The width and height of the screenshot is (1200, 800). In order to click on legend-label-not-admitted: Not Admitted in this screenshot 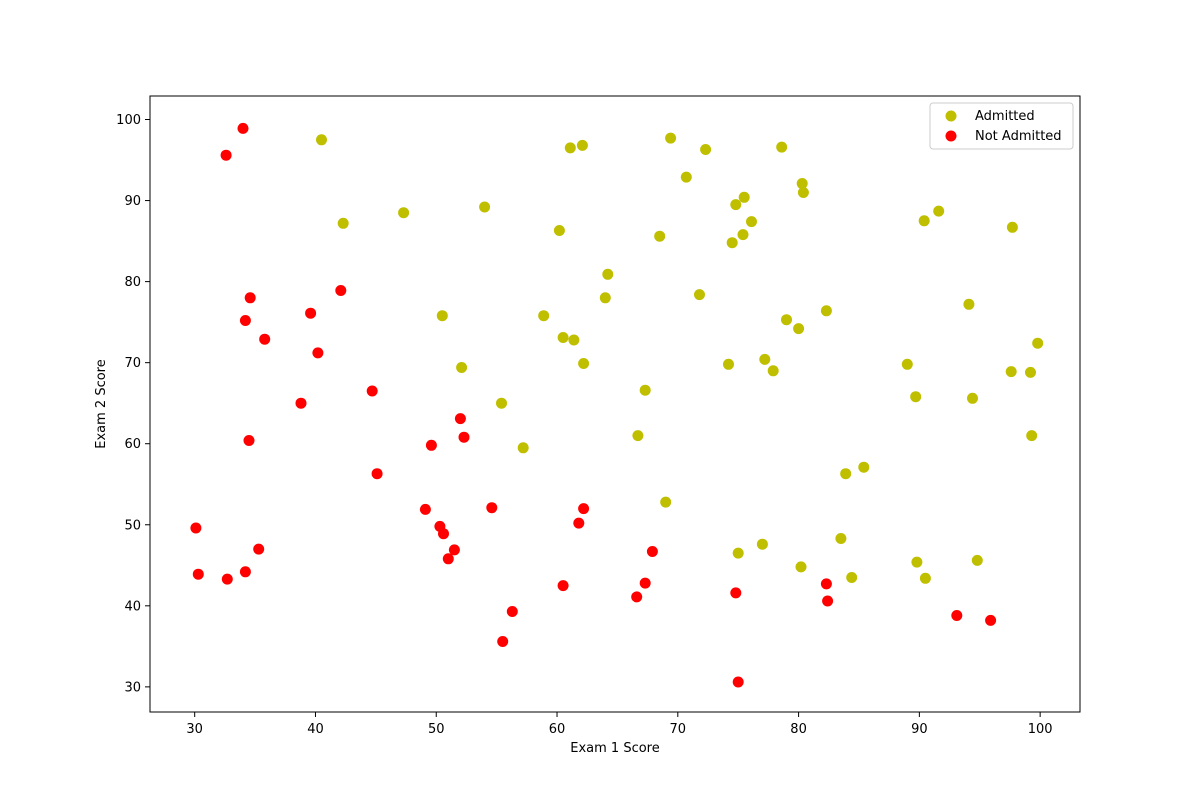, I will do `click(1018, 136)`.